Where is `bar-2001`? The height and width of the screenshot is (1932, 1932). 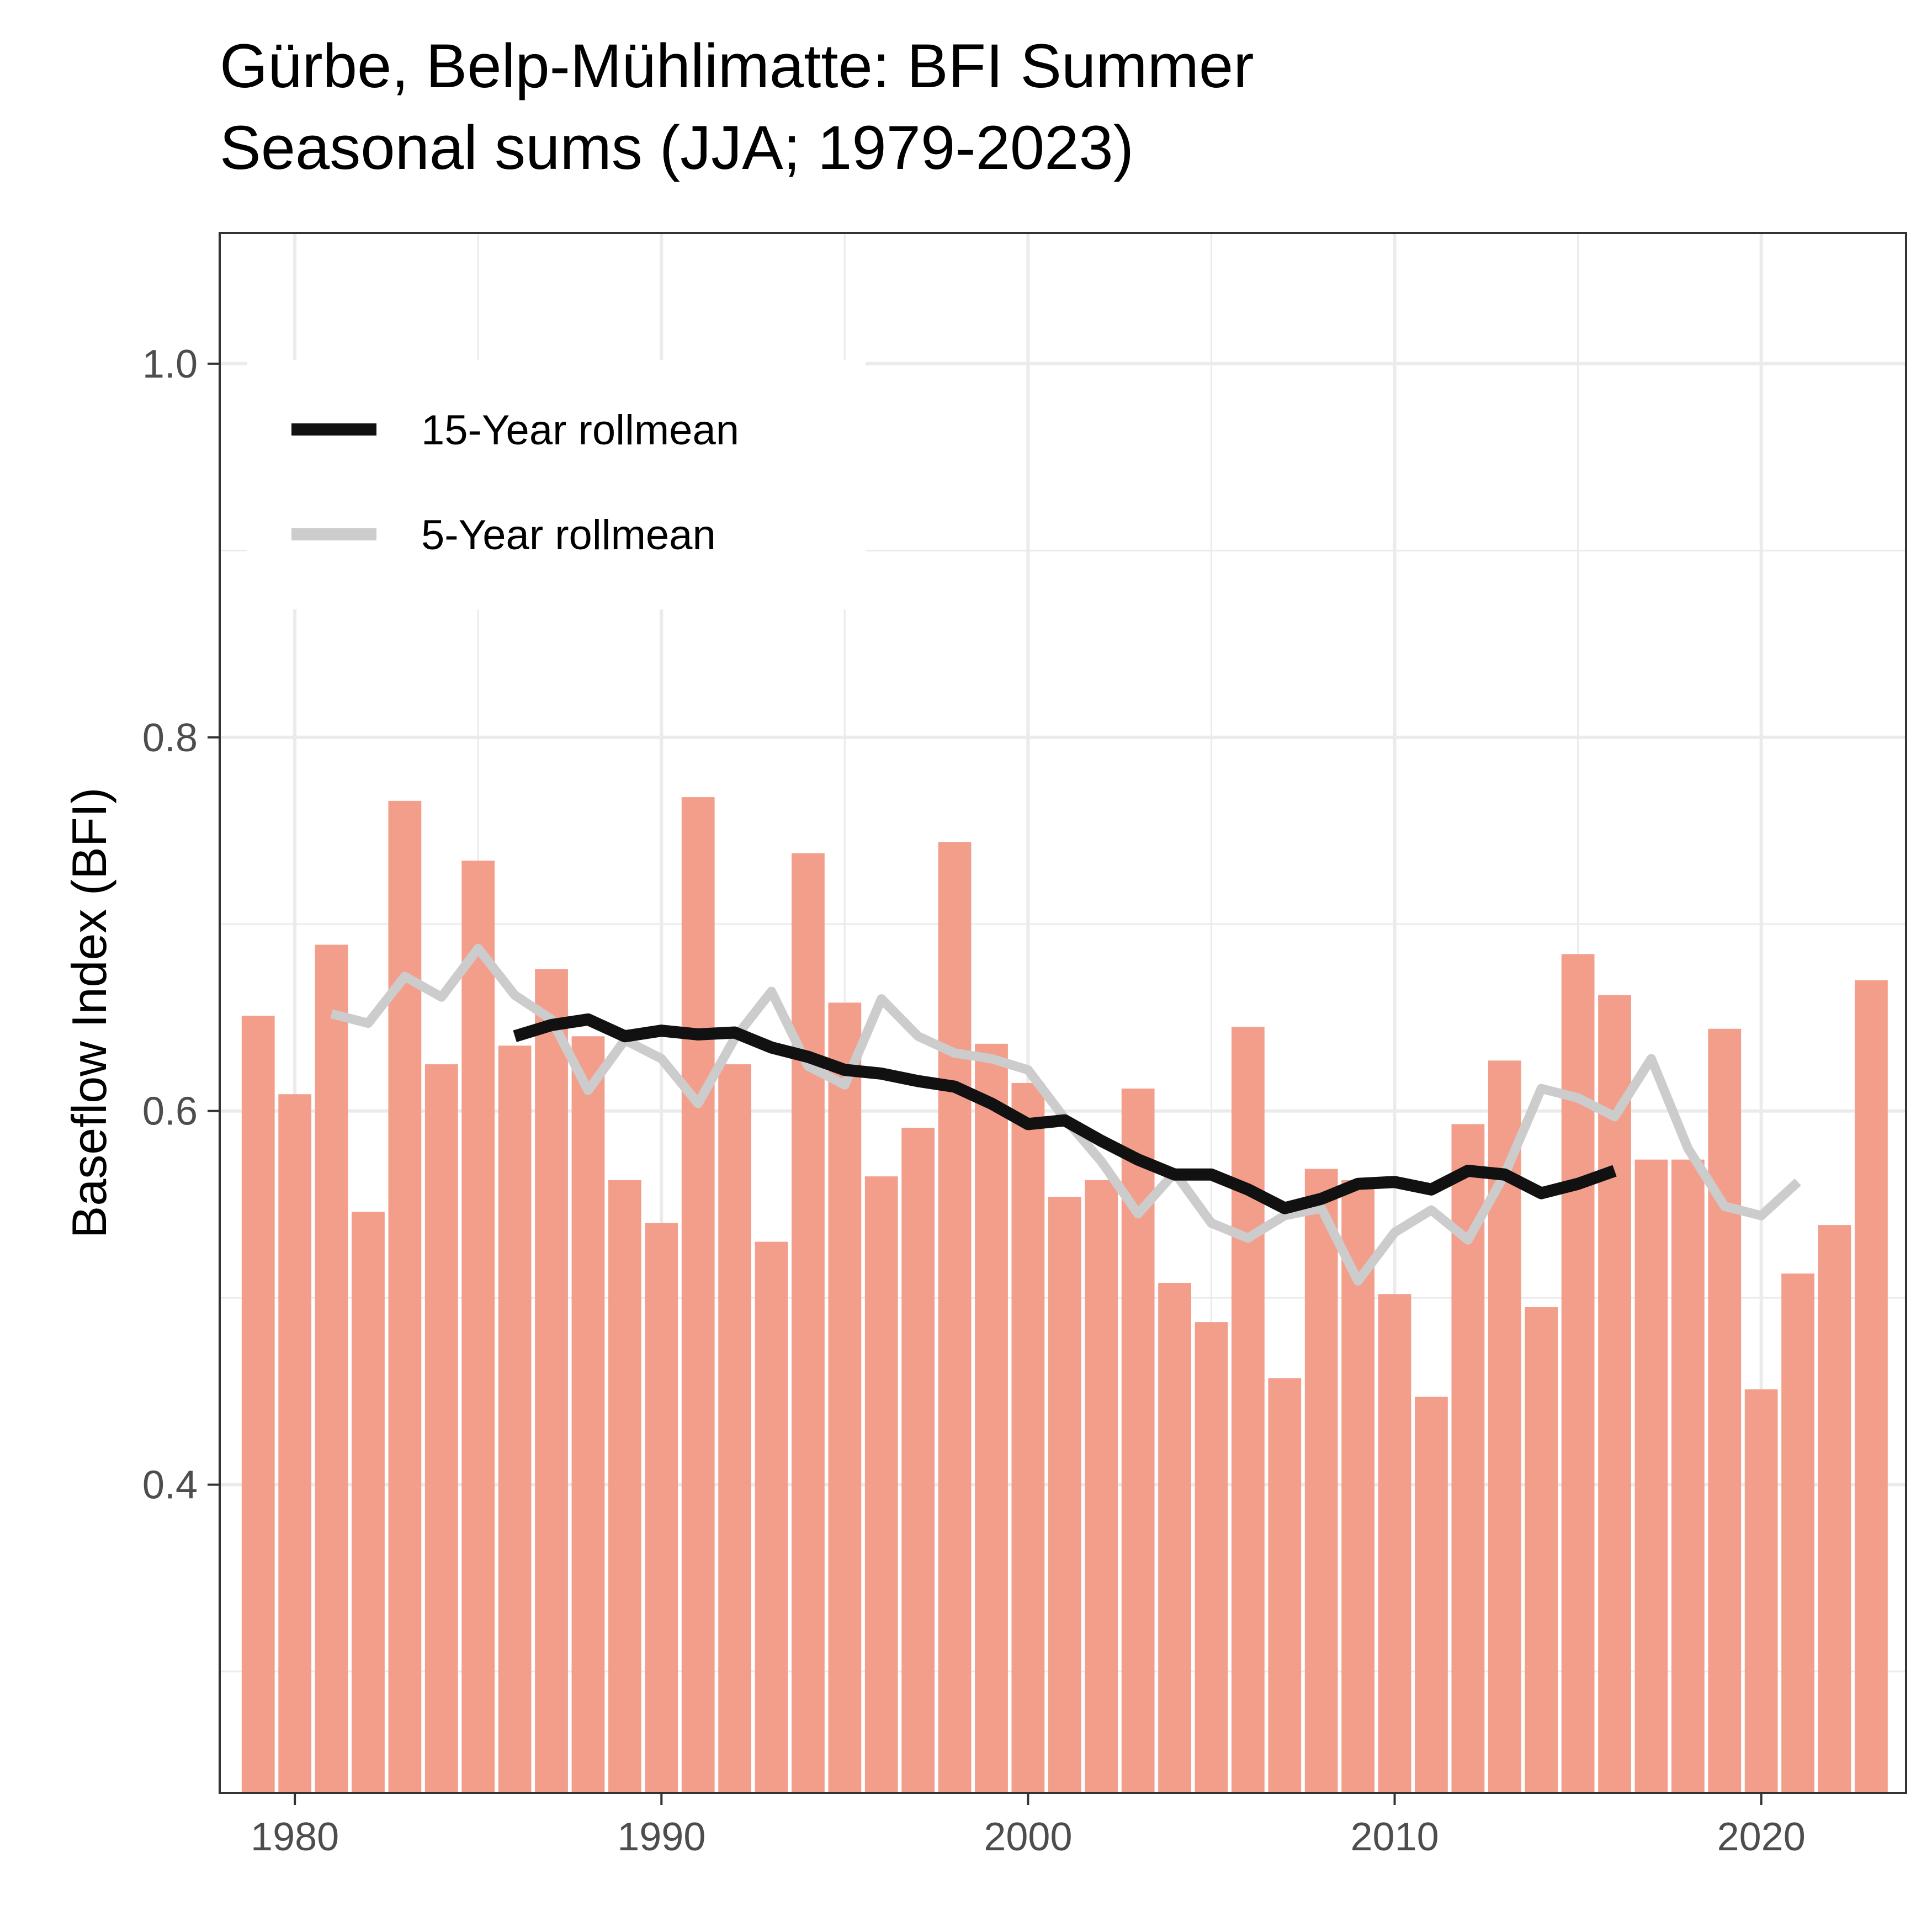 bar-2001 is located at coordinates (1064, 1495).